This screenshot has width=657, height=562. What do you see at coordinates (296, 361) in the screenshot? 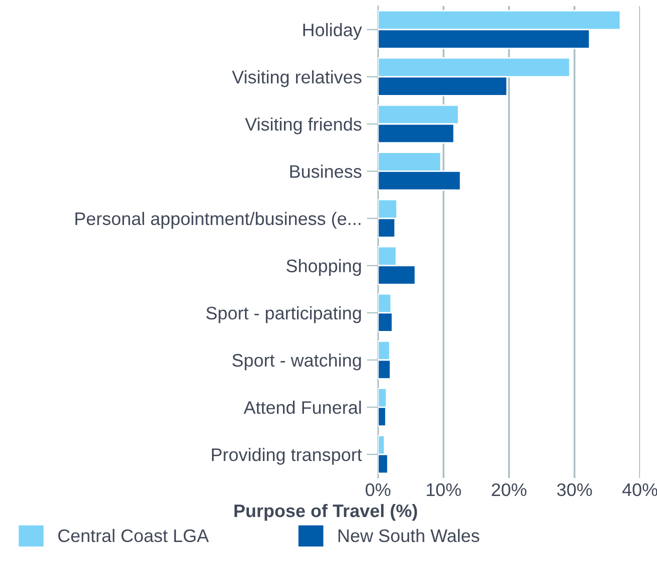
I see `y-tick-label: Sport - watching` at bounding box center [296, 361].